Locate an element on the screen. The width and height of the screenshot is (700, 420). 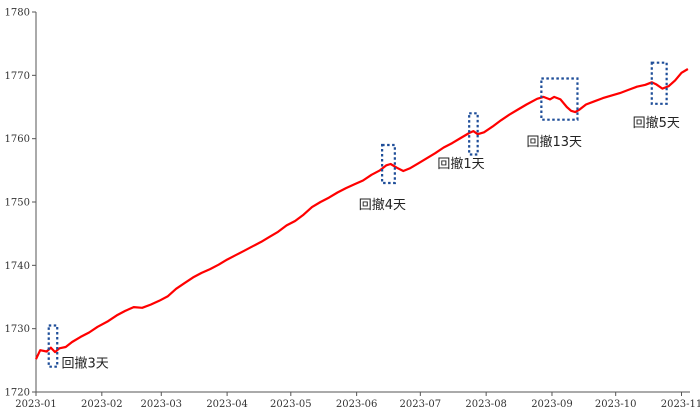
drawdown-label: 回撤13天 is located at coordinates (555, 142).